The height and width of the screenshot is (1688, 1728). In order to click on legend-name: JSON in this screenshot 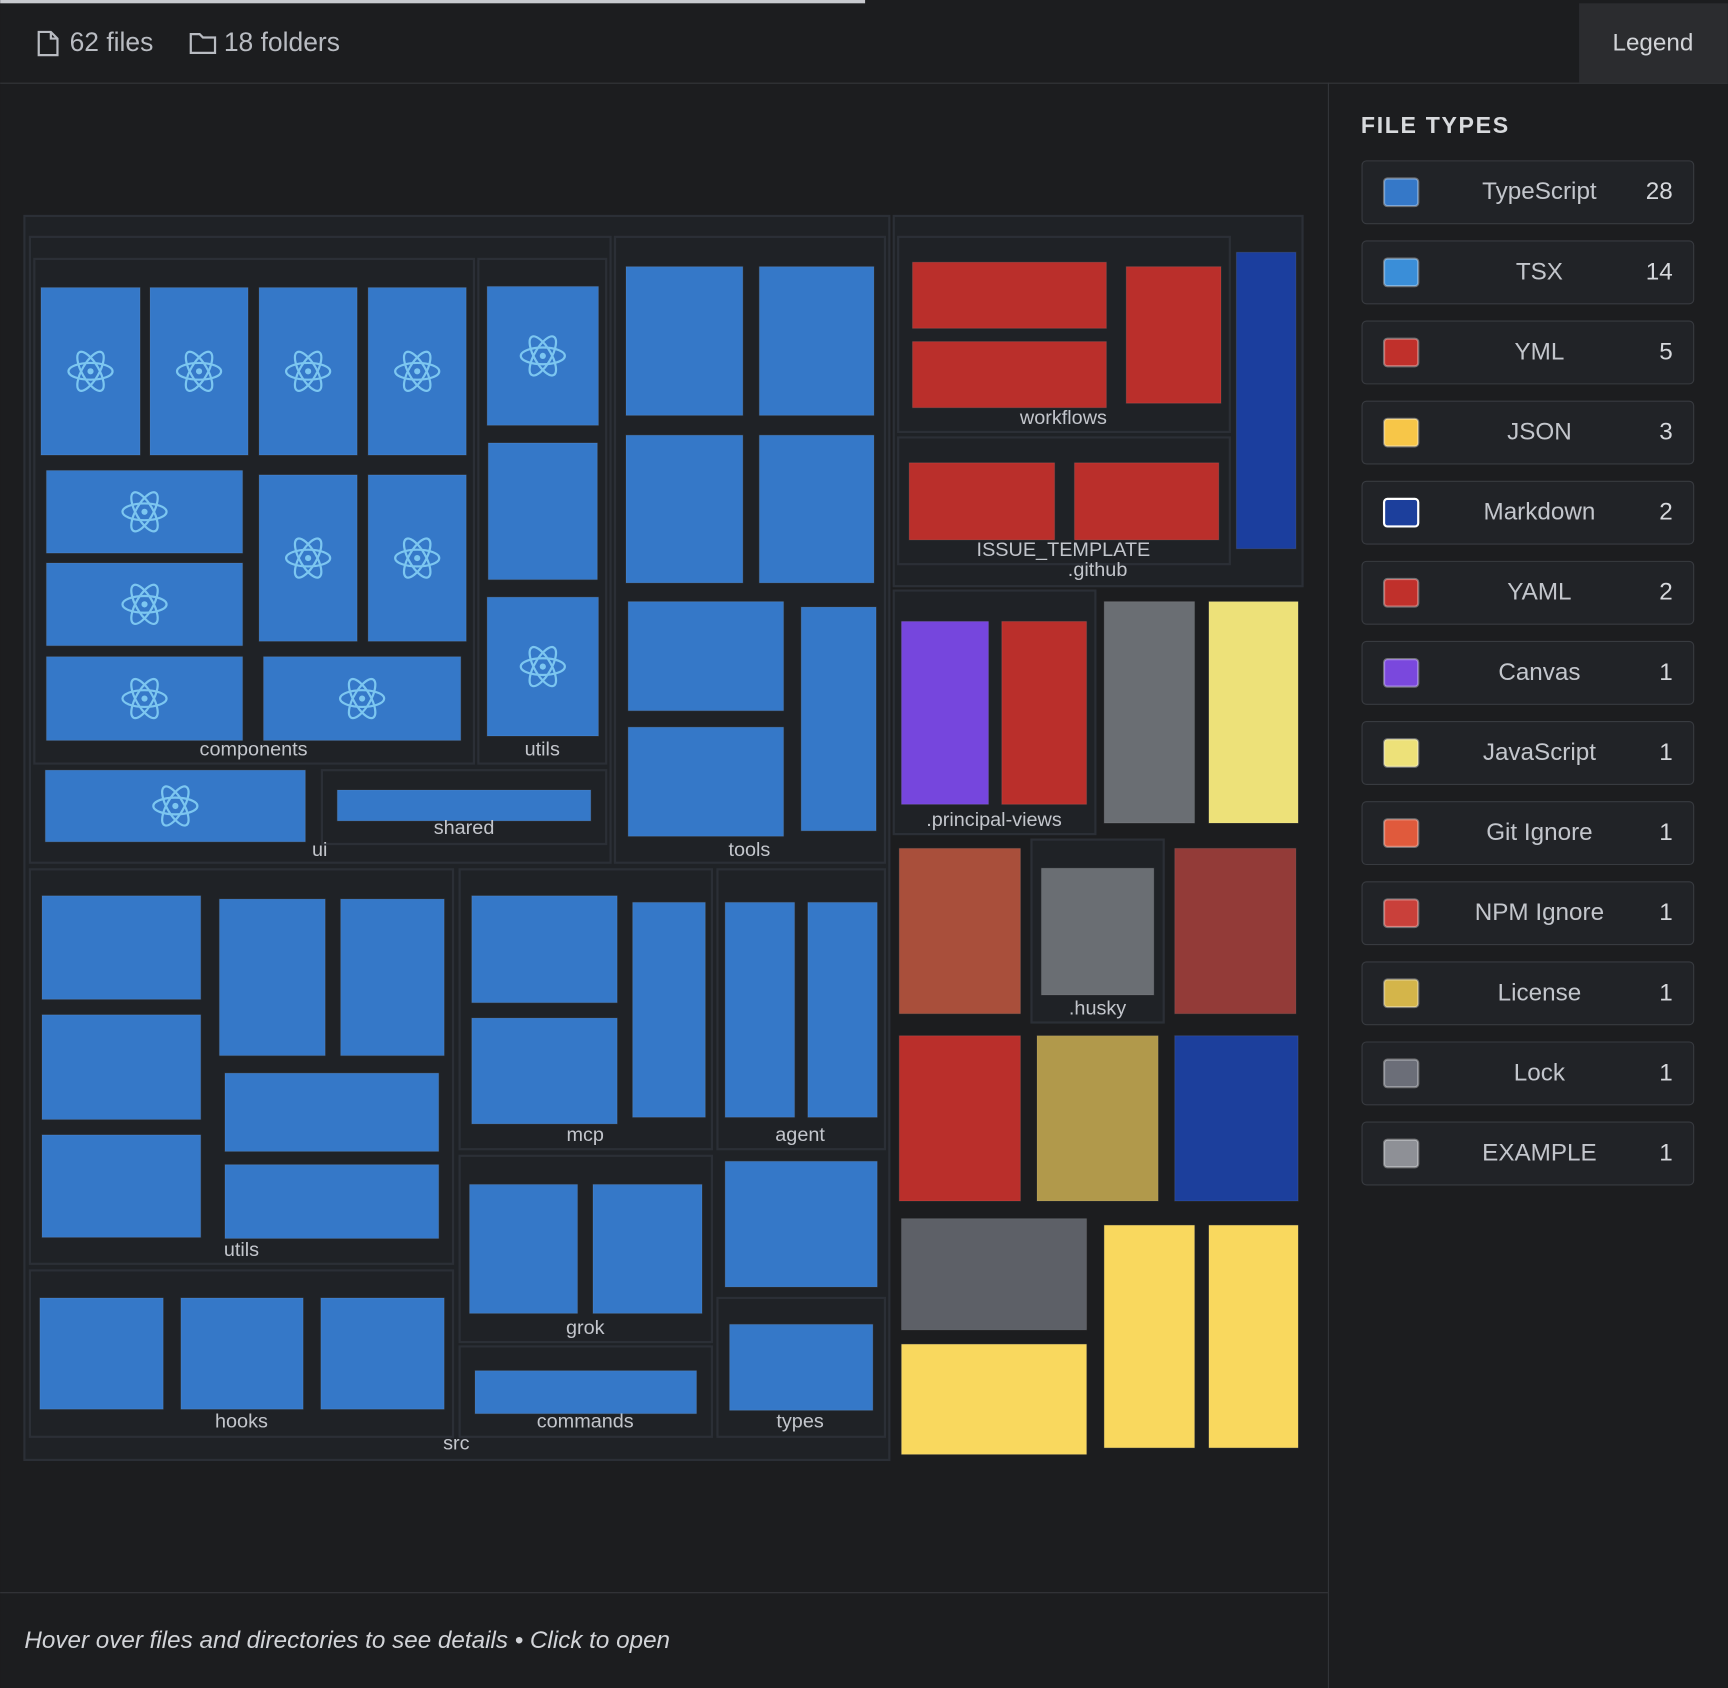, I will do `click(1539, 432)`.